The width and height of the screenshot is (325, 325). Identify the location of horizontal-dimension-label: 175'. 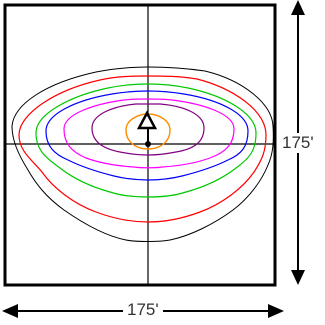
(143, 310).